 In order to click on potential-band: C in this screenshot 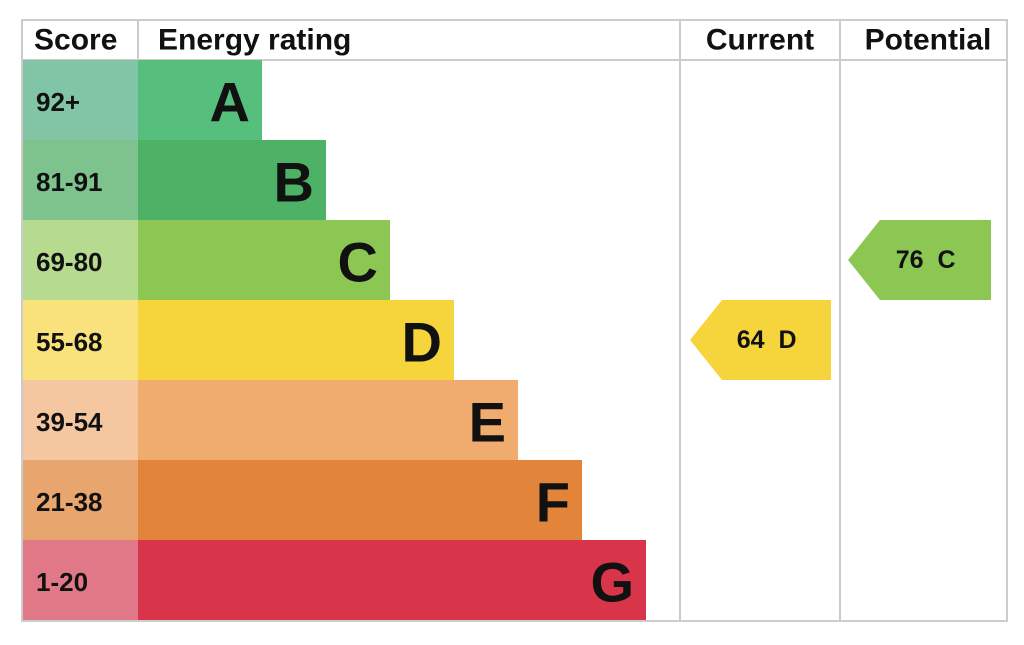, I will do `click(947, 260)`.